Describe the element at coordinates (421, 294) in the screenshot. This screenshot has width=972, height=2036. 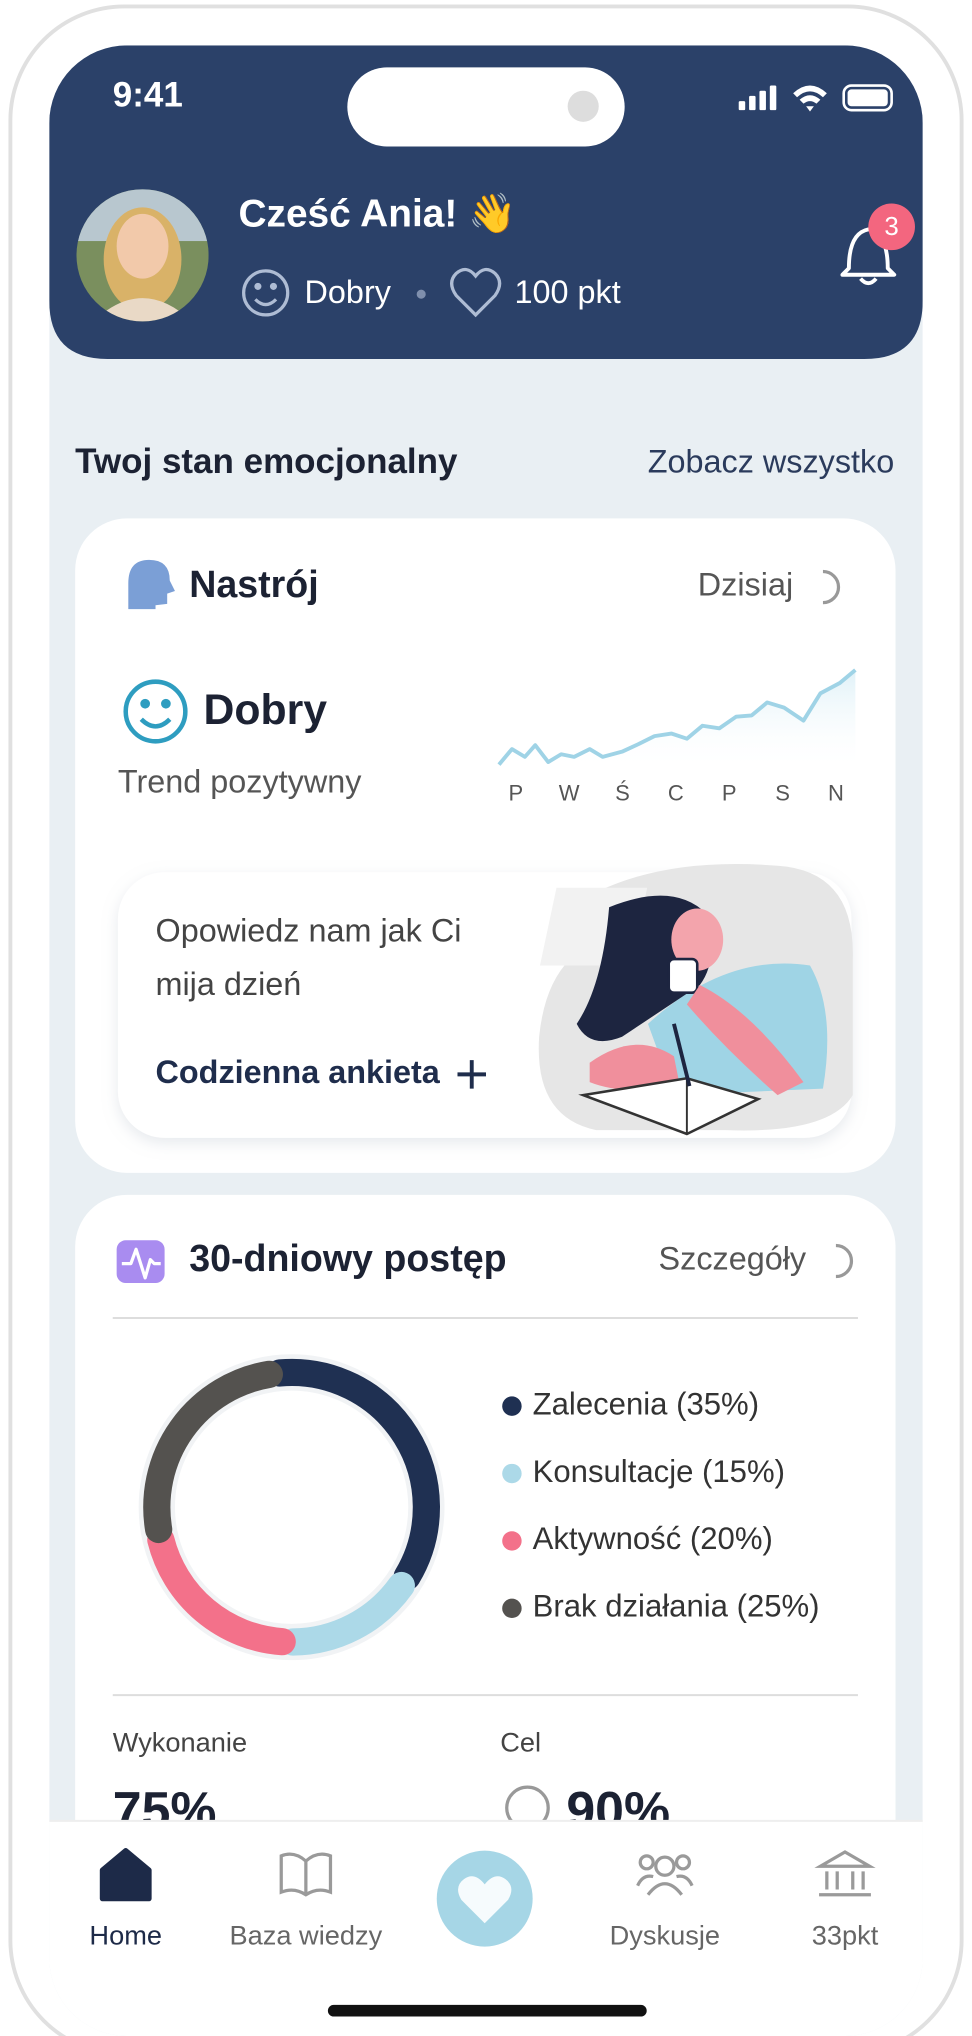
I see `separator-dot` at that location.